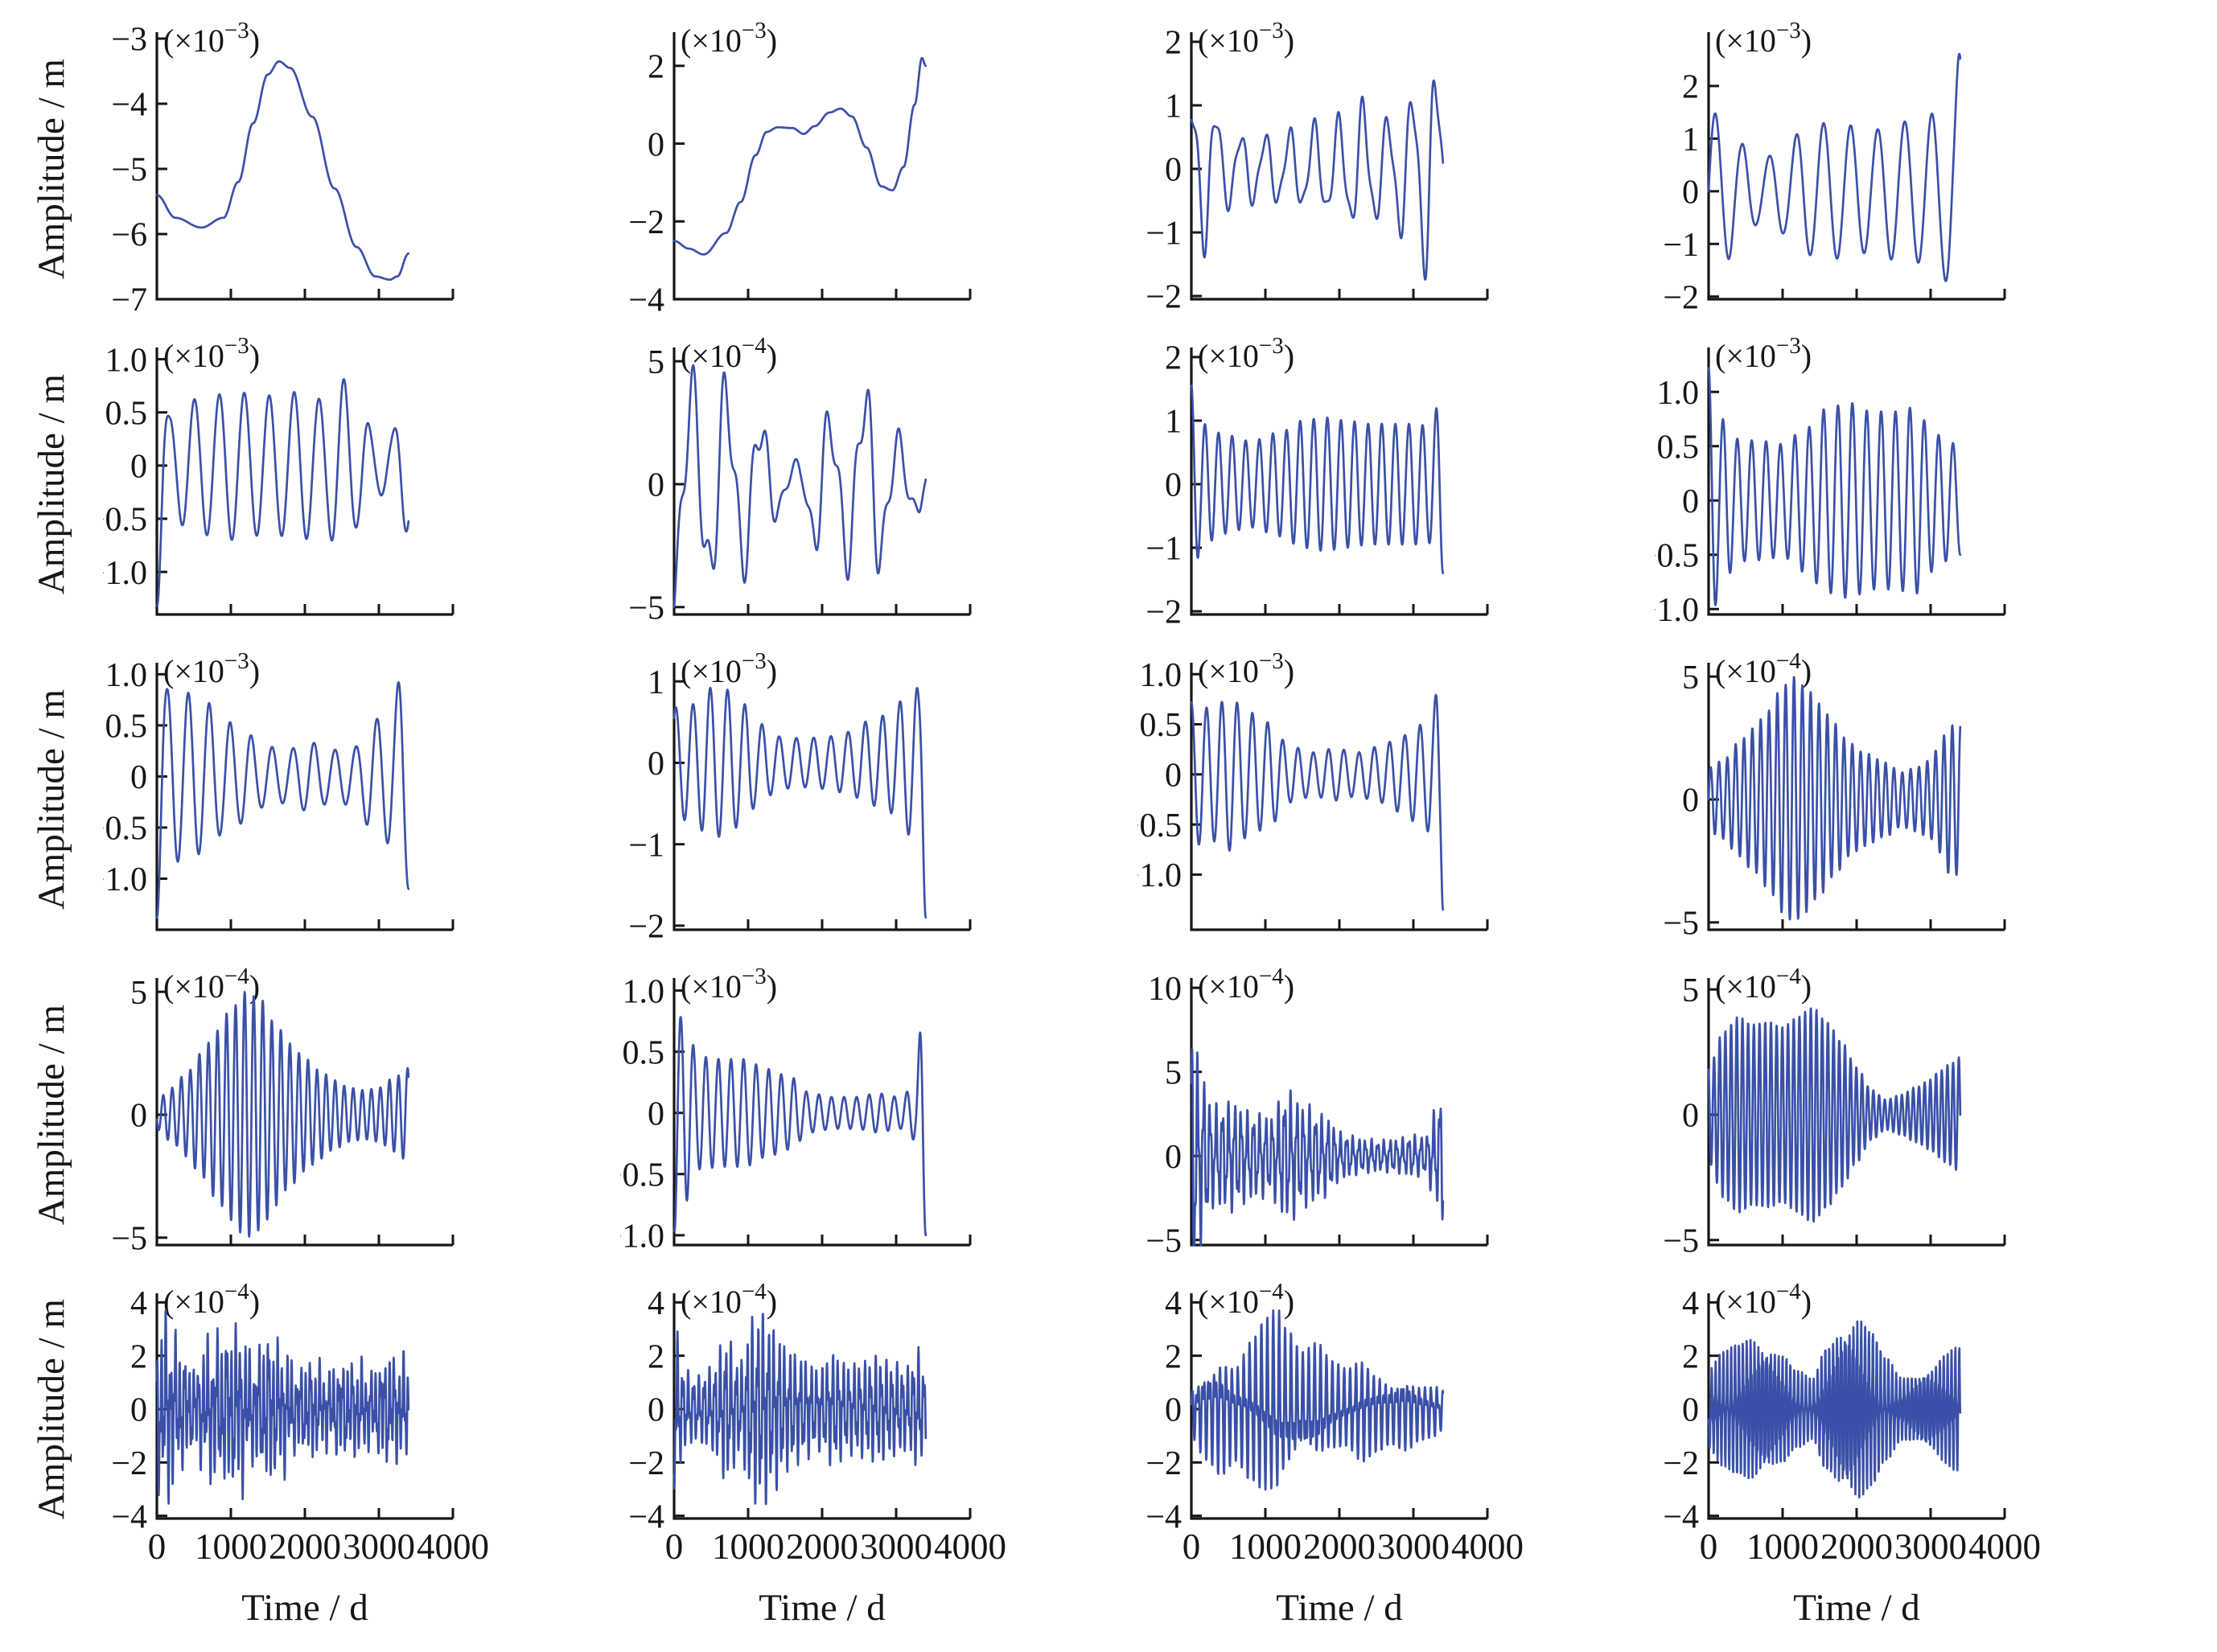 The height and width of the screenshot is (1652, 2217). I want to click on subplot-r1c1: −3 −4 −5 −6 −7 (×10⁻³), so click(283, 166).